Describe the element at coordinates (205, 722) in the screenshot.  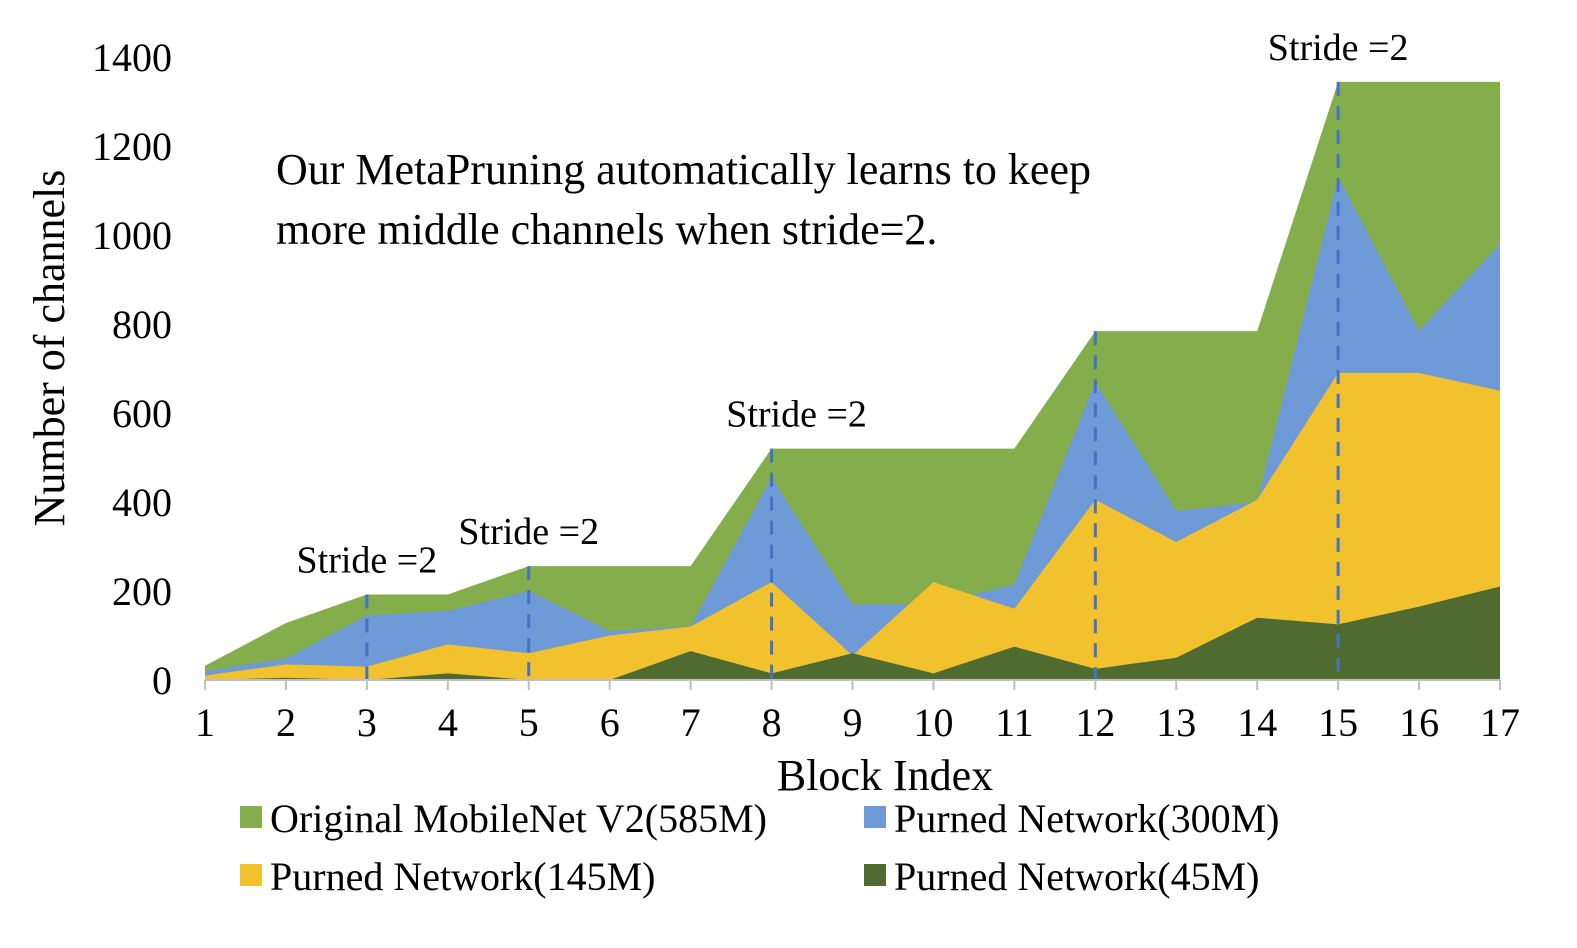
I see `x-tick-label-1: 1` at that location.